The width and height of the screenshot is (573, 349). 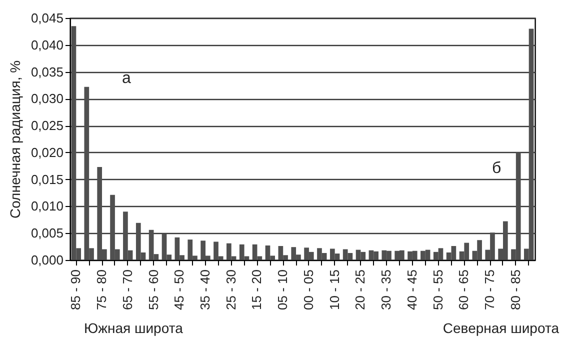 What do you see at coordinates (14, 139) in the screenshot?
I see `y-axis-title: Солнечная радиация, %` at bounding box center [14, 139].